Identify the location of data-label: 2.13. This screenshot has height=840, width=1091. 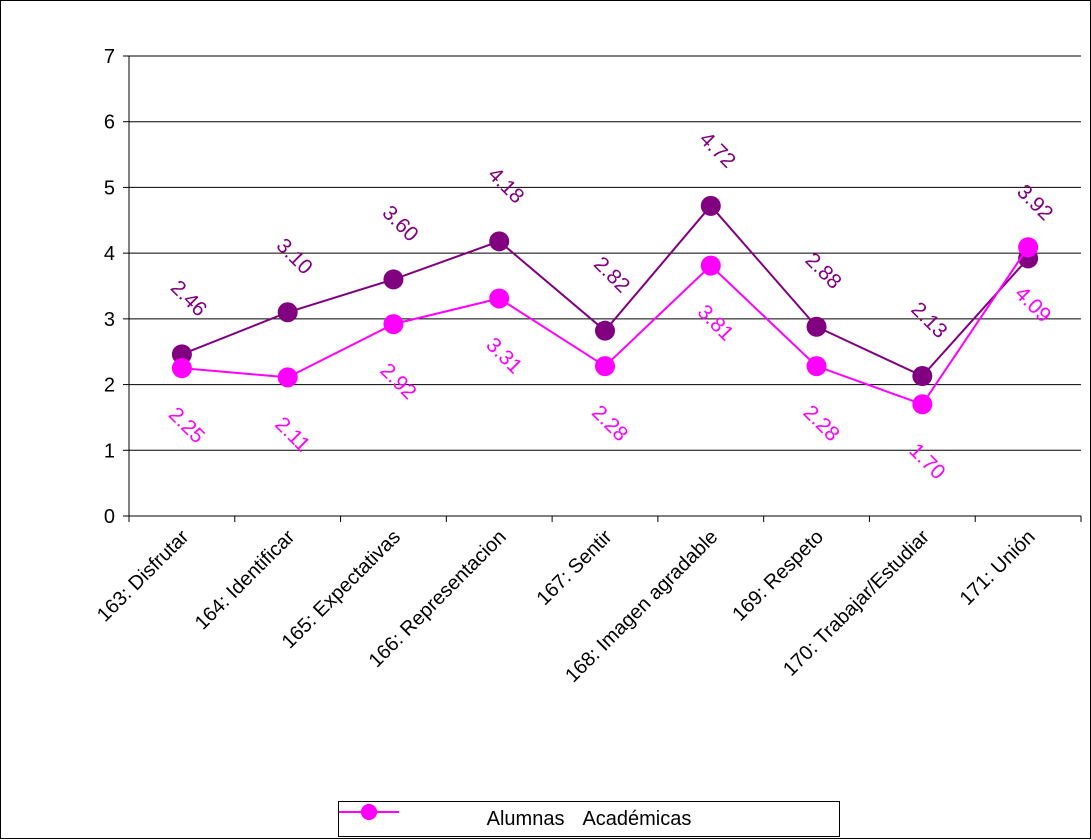
(928, 320).